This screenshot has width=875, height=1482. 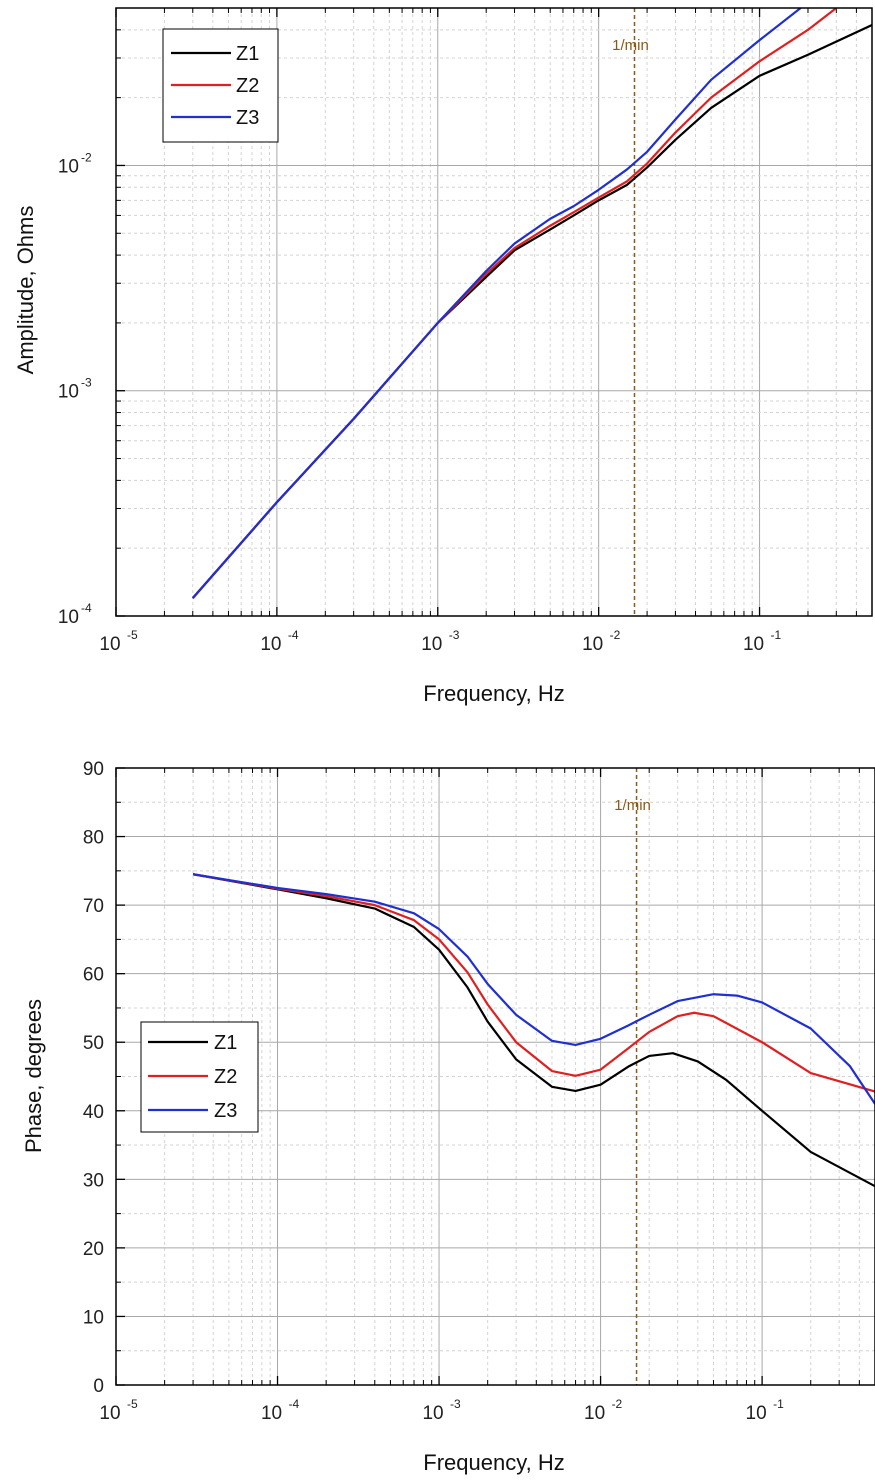 I want to click on y-tick-label: 50, so click(x=93, y=1043).